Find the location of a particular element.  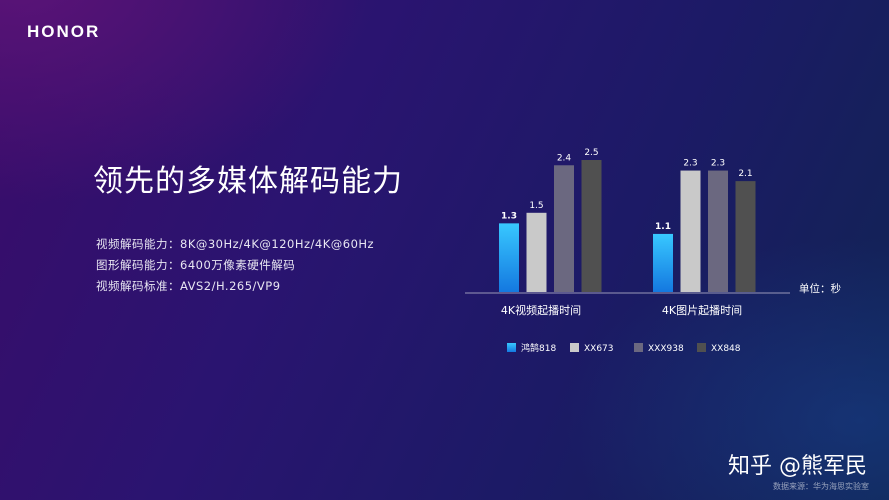

unit-label: 单位：秒 is located at coordinates (820, 288).